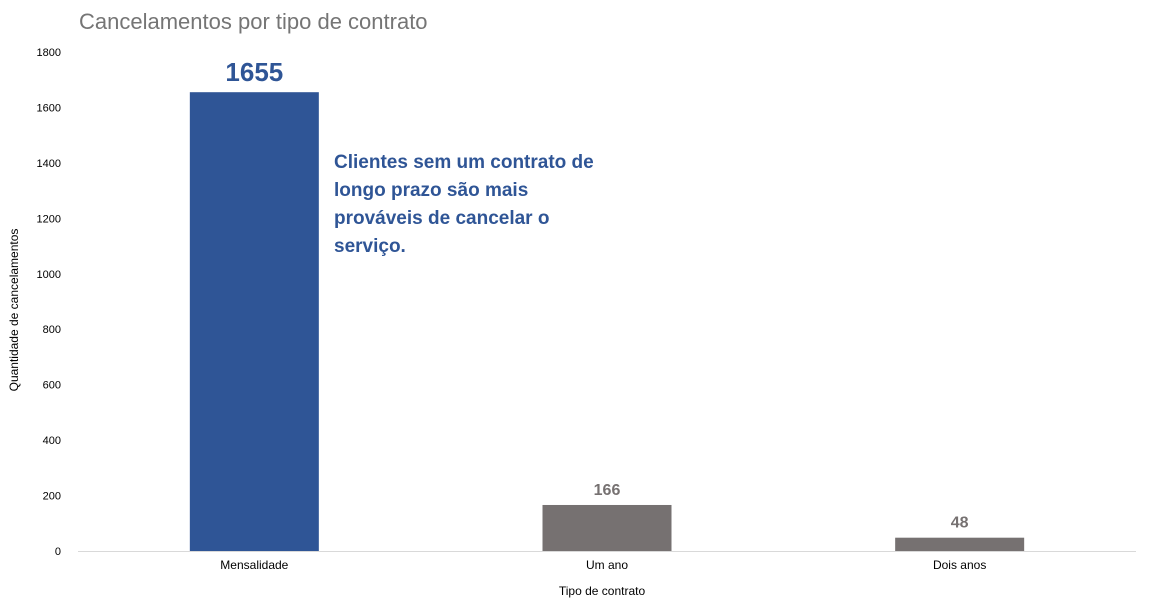  Describe the element at coordinates (52, 441) in the screenshot. I see `y-tick-label: 400` at that location.